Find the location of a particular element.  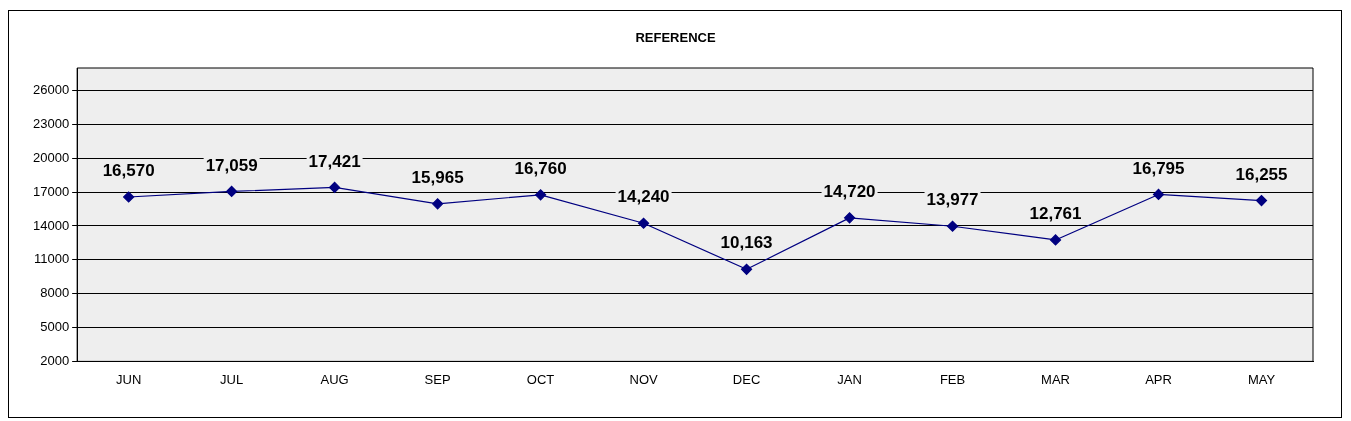

data-label: 17,059 is located at coordinates (231, 165).